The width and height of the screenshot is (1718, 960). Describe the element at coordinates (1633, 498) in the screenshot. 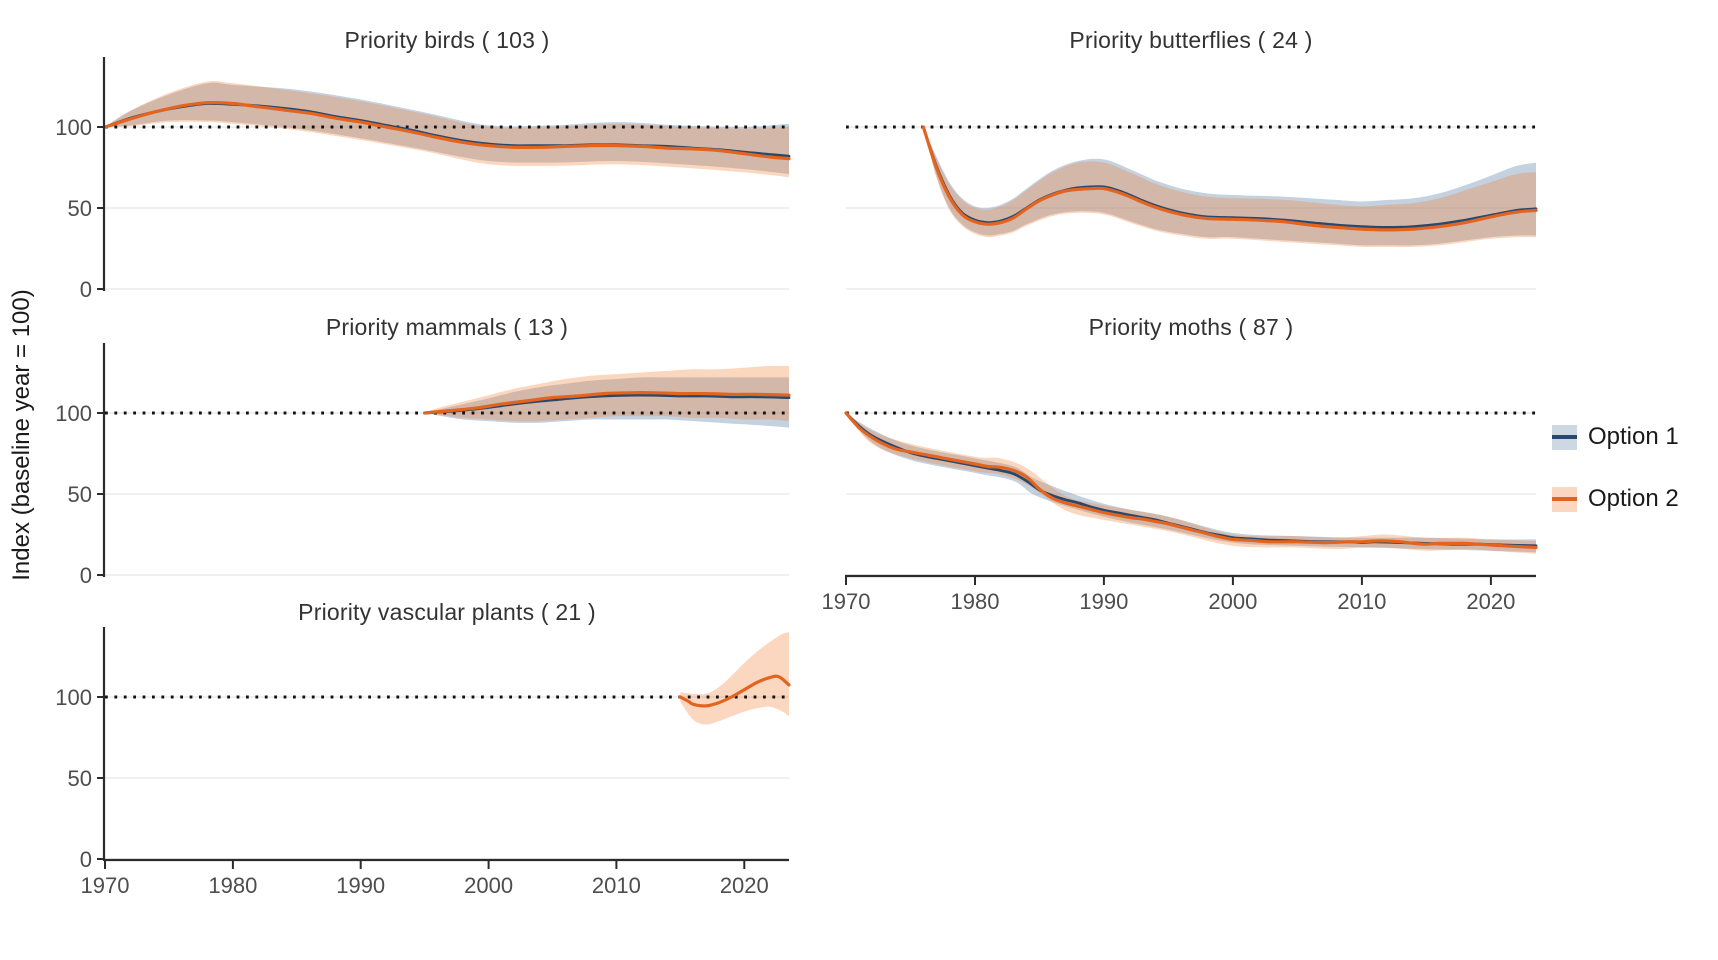

I see `legend-label-option-2: Option 2` at that location.